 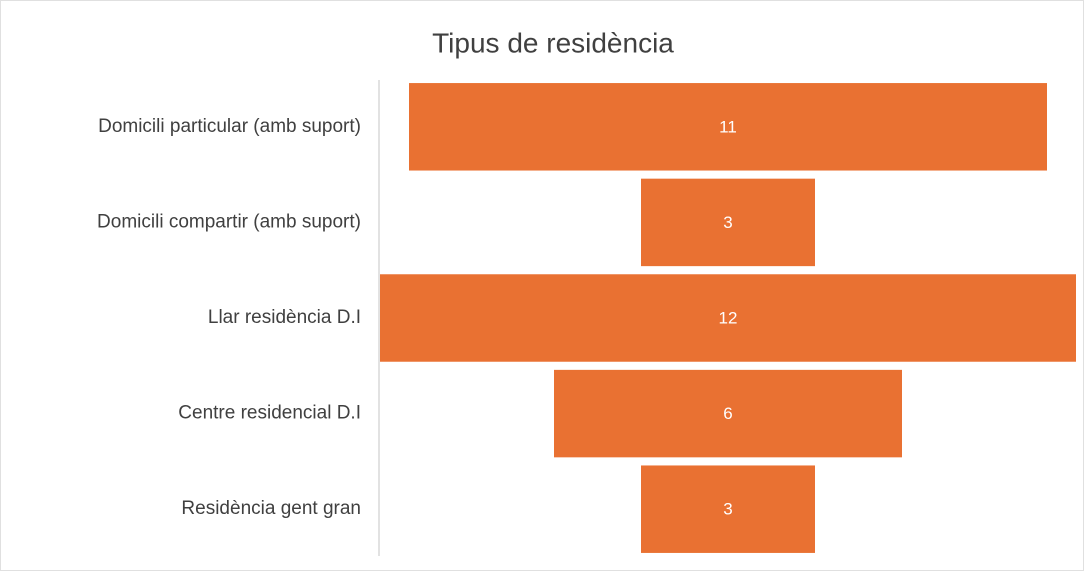 What do you see at coordinates (284, 317) in the screenshot?
I see `category-label: Llar residència D.I` at bounding box center [284, 317].